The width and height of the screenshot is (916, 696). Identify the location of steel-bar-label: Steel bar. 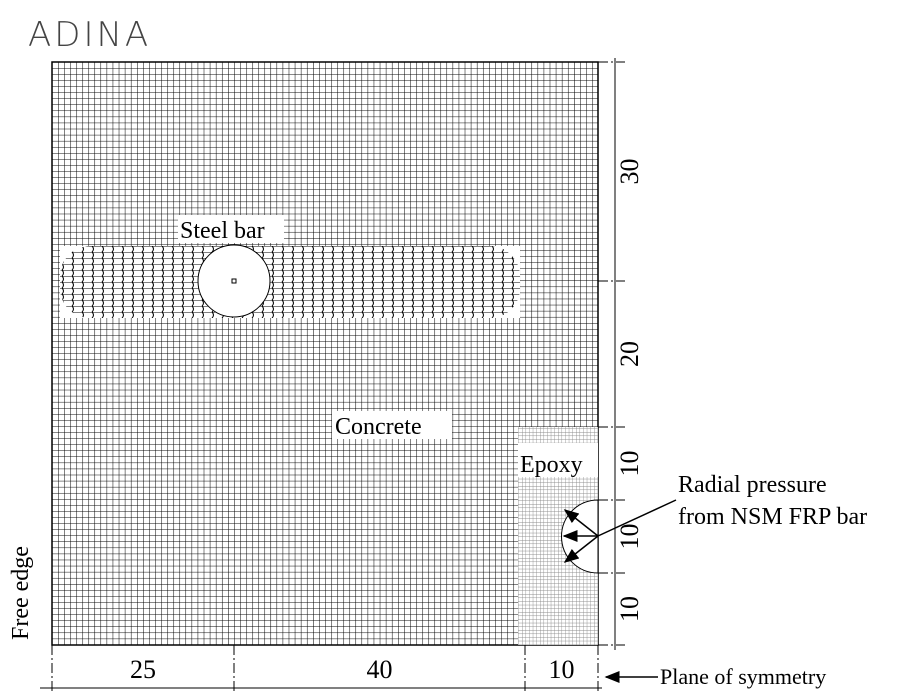
(222, 231).